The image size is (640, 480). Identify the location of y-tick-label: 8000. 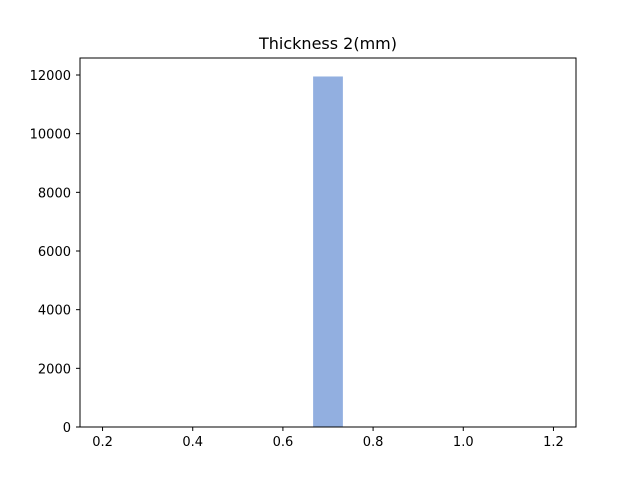
(54, 193).